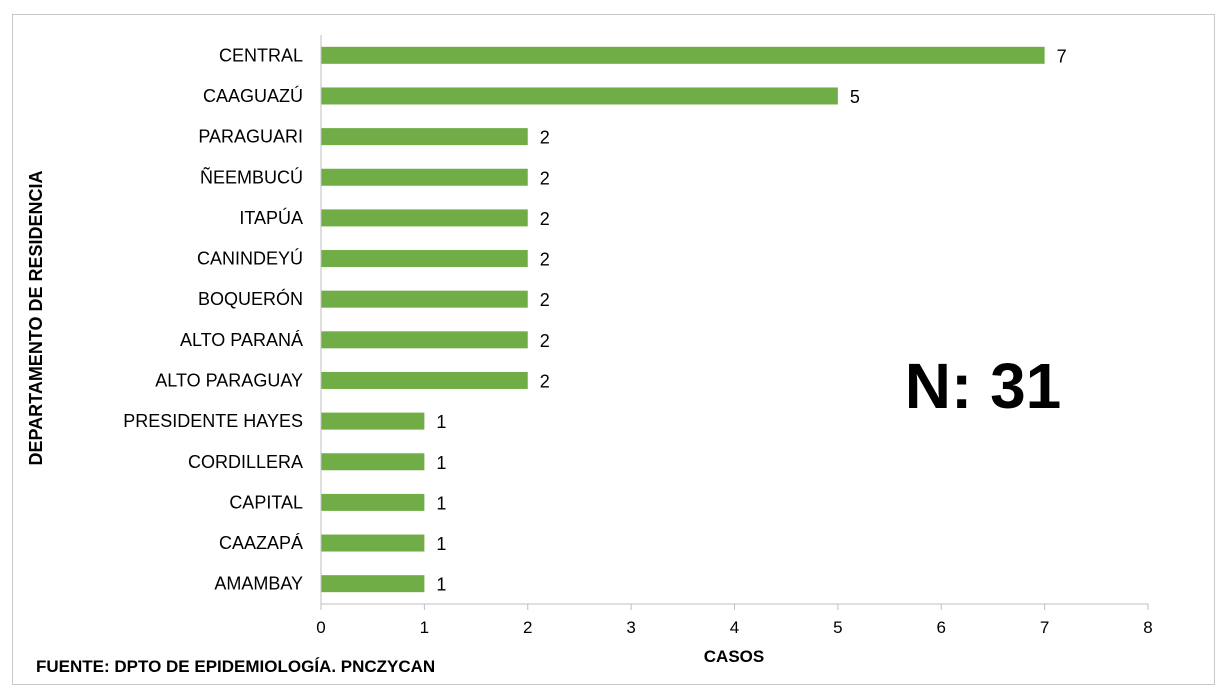  Describe the element at coordinates (258, 584) in the screenshot. I see `category-label: AMAMBAY` at that location.